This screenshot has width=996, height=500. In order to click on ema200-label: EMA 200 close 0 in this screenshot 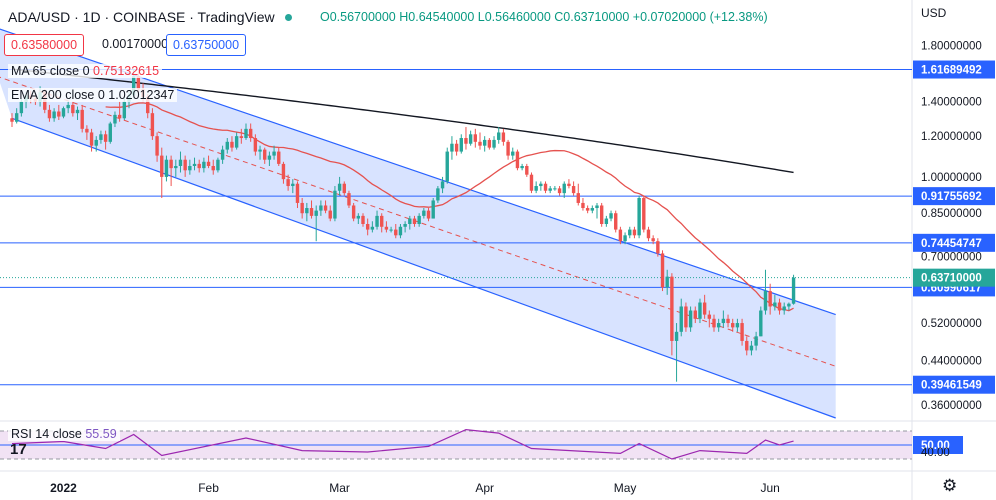, I will do `click(58, 95)`.